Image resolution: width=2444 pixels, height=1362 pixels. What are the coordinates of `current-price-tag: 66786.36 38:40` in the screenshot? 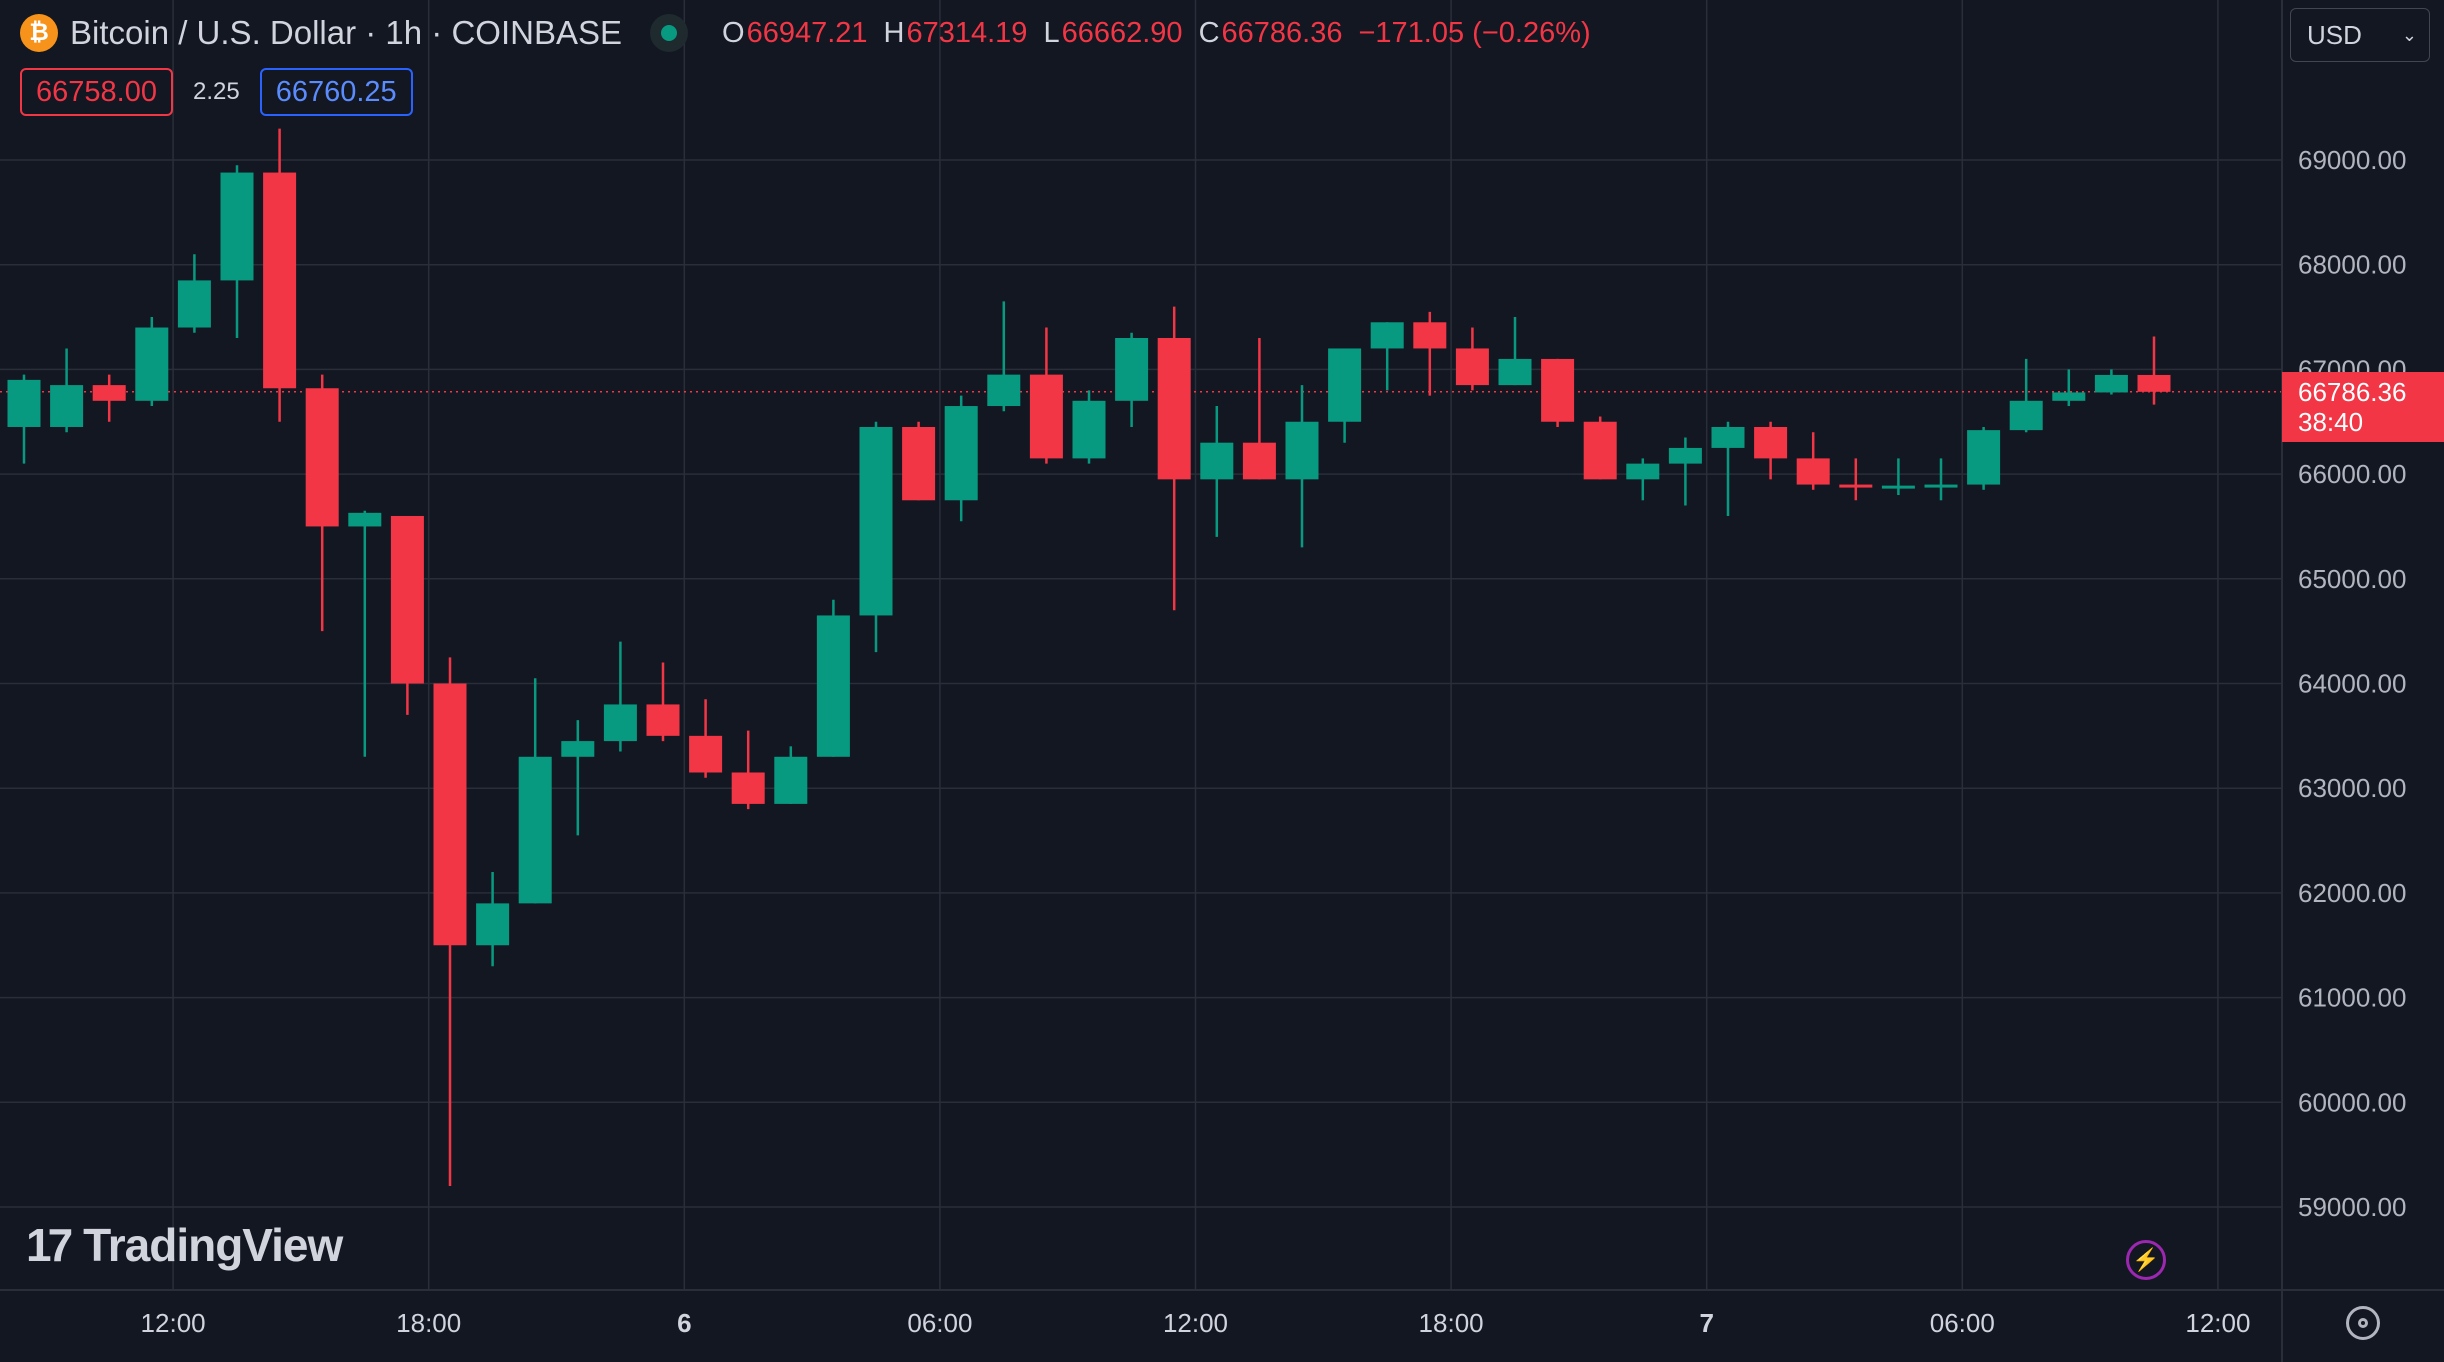 It's located at (2363, 407).